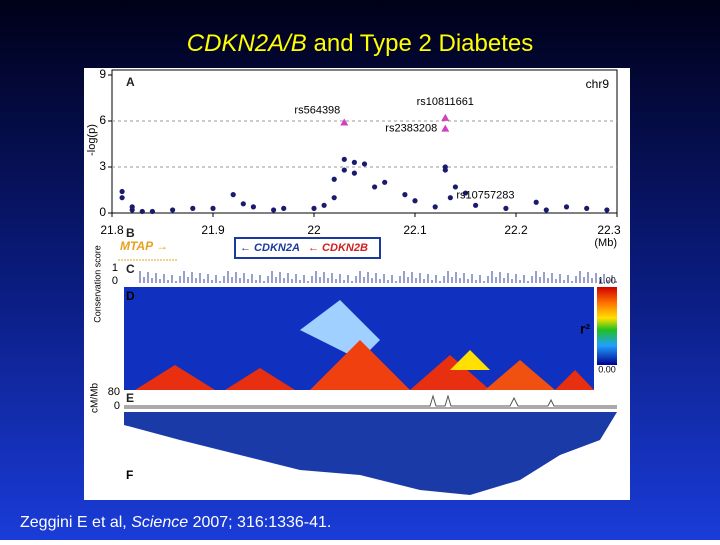  I want to click on conservation-bottom: 0, so click(115, 281).